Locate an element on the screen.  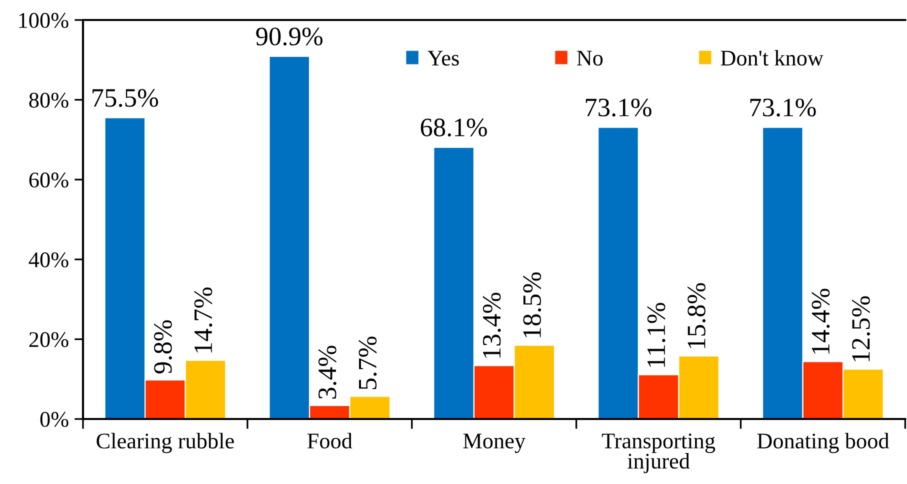
data-label: 75.5% is located at coordinates (125, 98).